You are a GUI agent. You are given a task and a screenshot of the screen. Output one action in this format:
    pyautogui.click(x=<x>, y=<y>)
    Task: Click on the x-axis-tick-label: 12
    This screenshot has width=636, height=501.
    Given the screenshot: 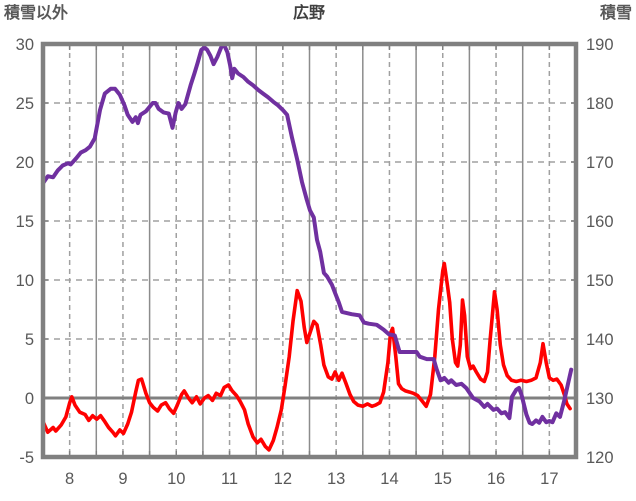 What is the action you would take?
    pyautogui.click(x=283, y=479)
    